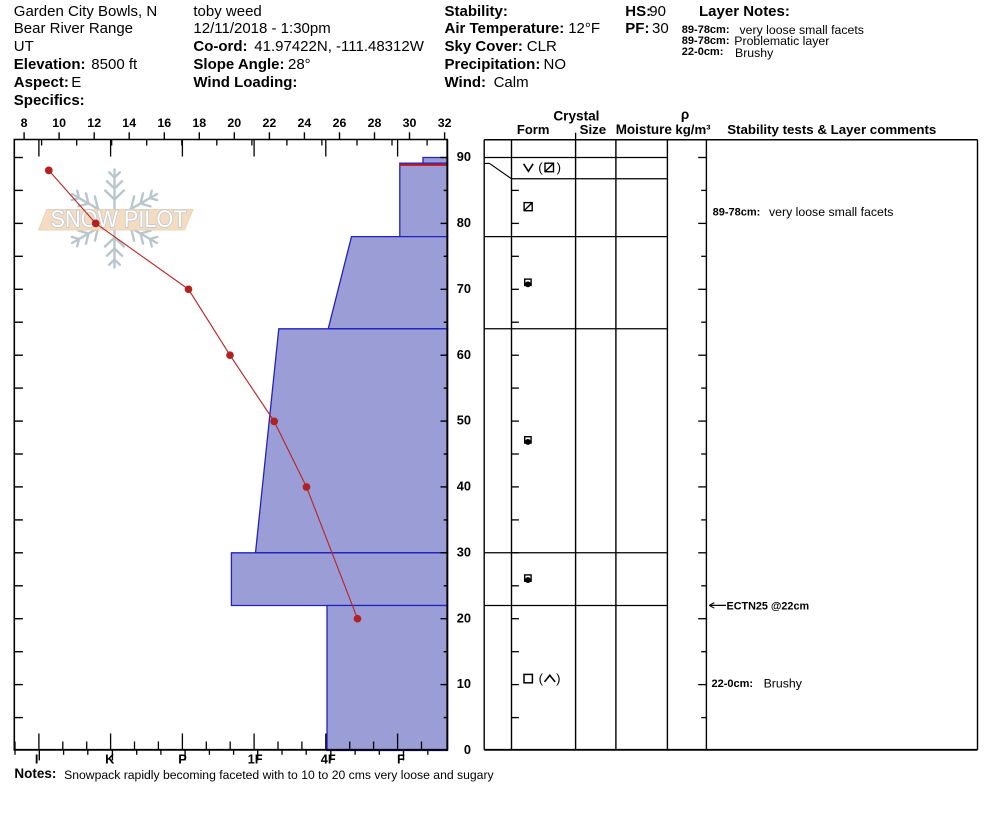  I want to click on svg-text: 32, so click(445, 123).